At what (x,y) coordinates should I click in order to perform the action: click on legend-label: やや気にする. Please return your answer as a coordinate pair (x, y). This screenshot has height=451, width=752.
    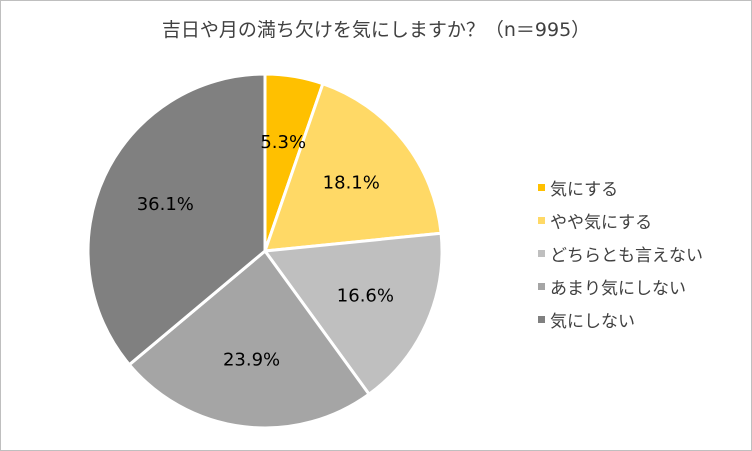
    Looking at the image, I should click on (601, 223).